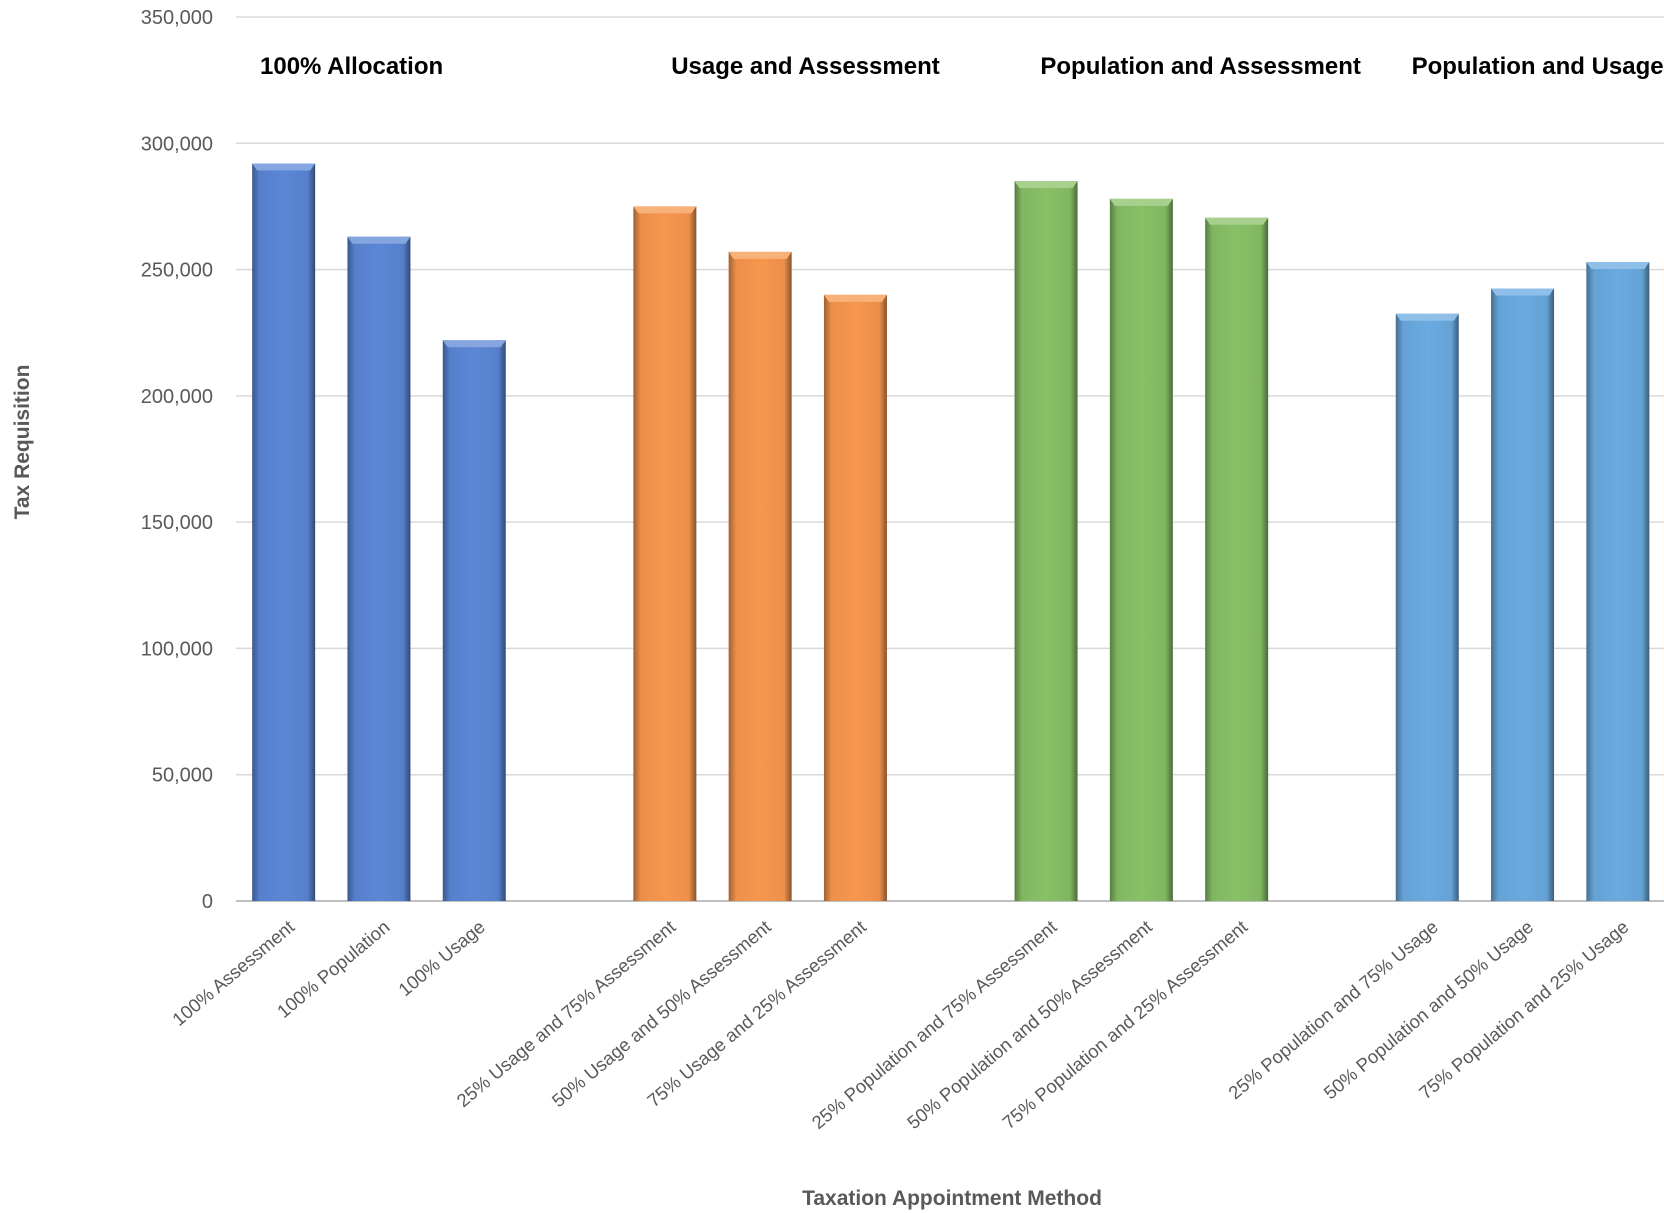  Describe the element at coordinates (952, 1198) in the screenshot. I see `x-axis-title: Taxation Appointment Method` at that location.